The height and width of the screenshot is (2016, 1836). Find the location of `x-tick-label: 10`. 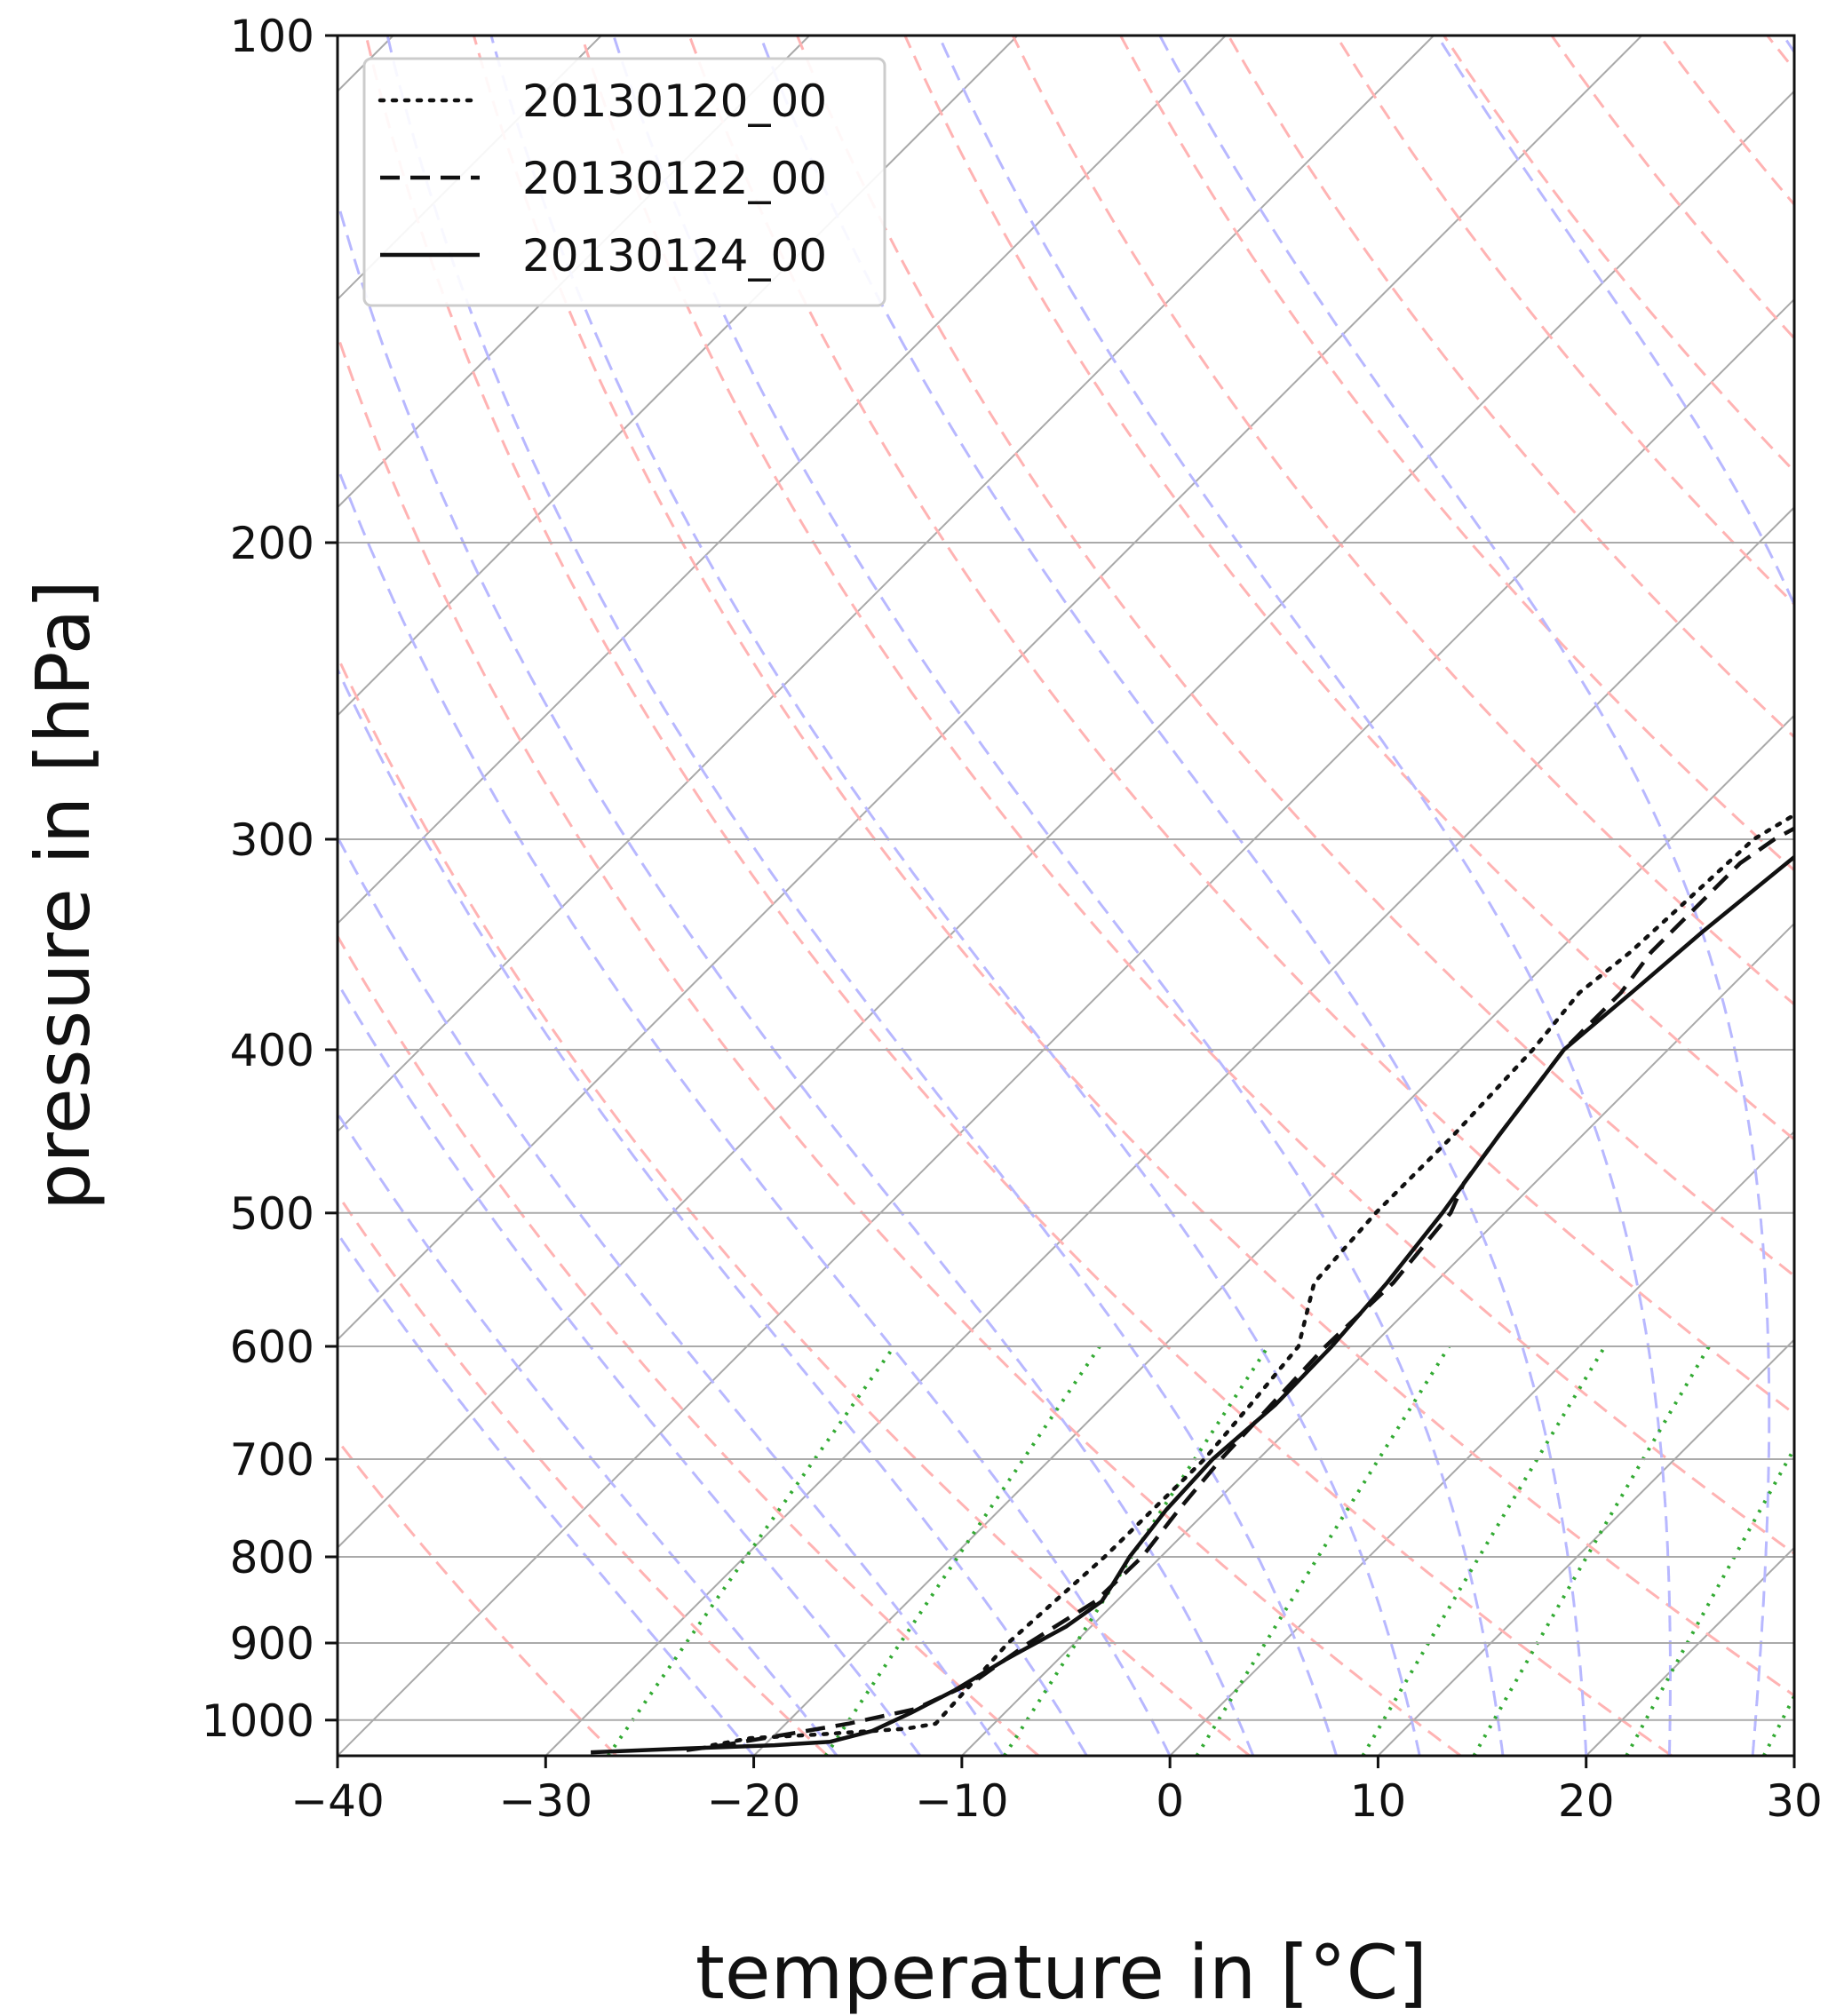

x-tick-label: 10 is located at coordinates (1378, 1801).